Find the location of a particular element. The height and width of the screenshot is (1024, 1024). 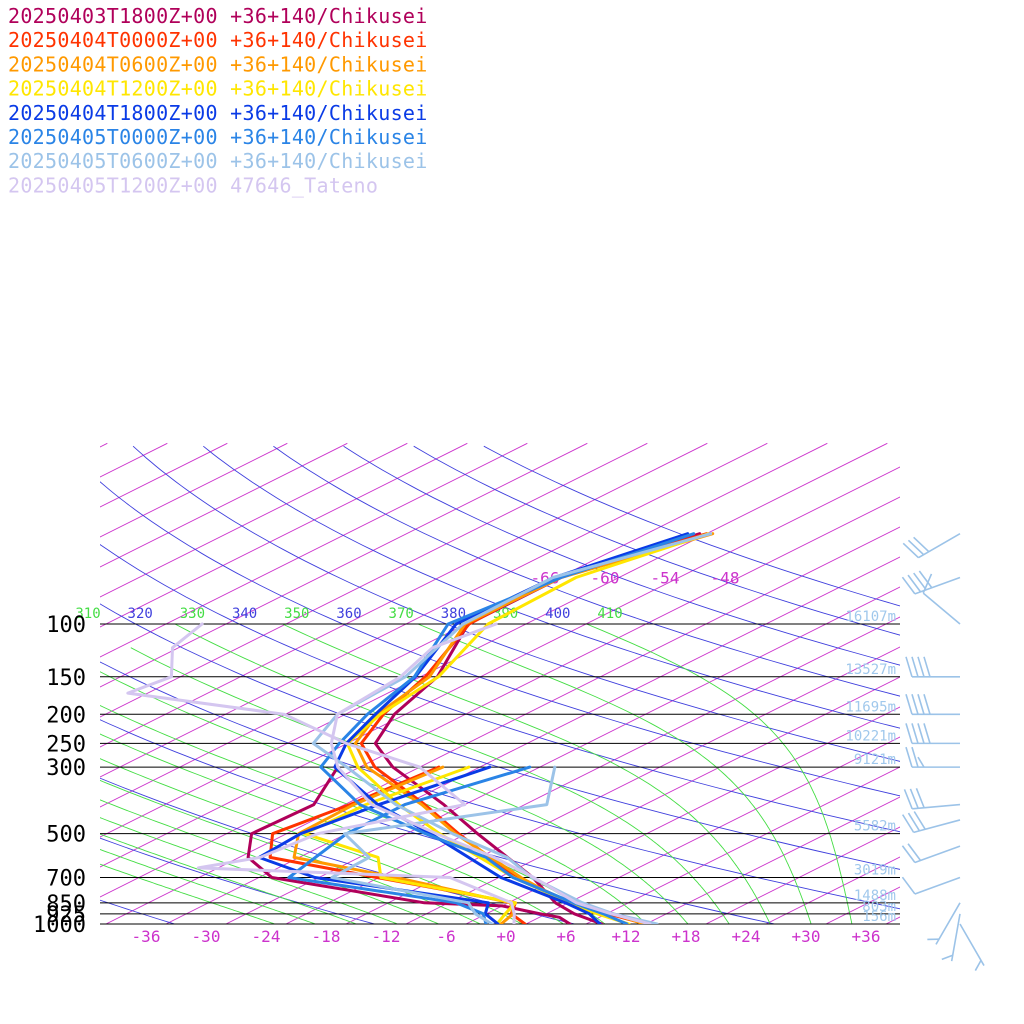

temperature-tick-label: -6 is located at coordinates (445, 936).